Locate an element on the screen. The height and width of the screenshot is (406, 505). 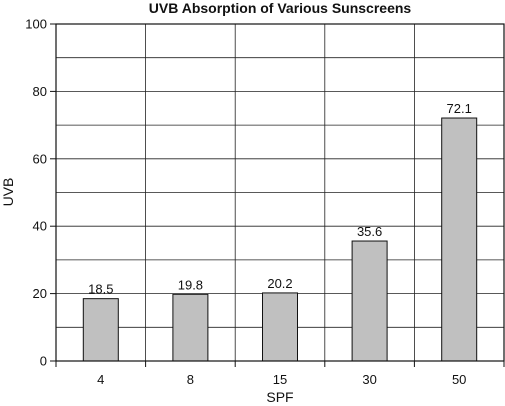
bar-data-label: 19.8 is located at coordinates (190, 284).